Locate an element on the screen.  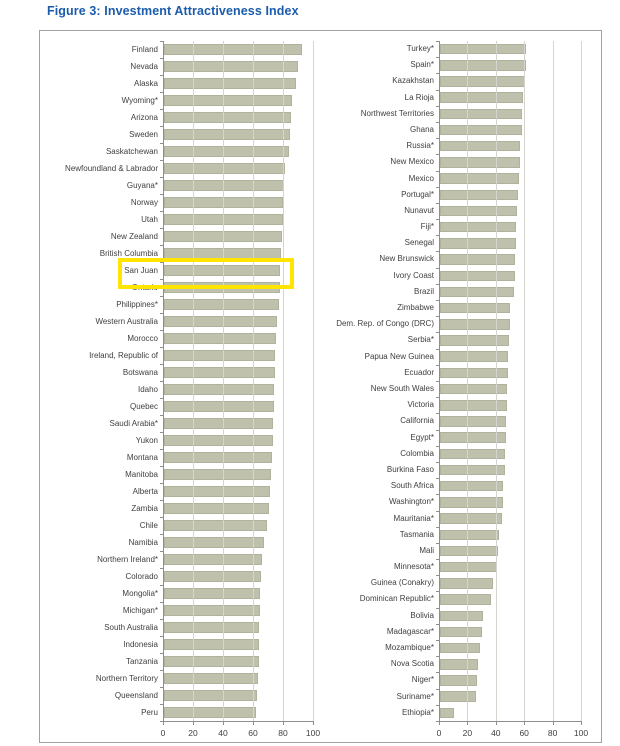
category-label: Ghana is located at coordinates (421, 129).